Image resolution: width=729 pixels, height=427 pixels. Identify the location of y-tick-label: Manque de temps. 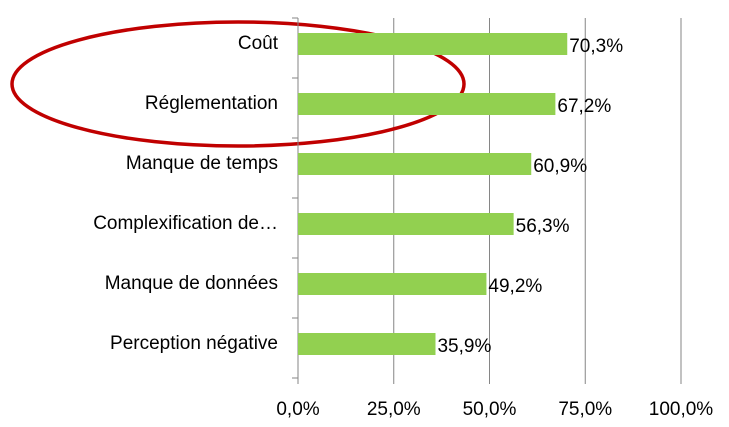
(202, 163).